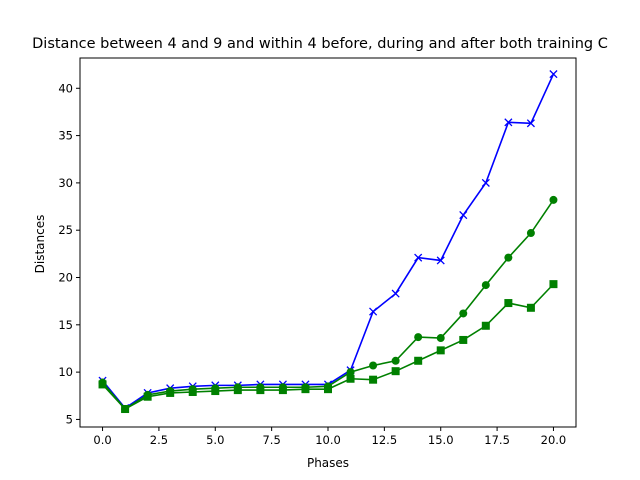  I want to click on y-tick-label: 5, so click(69, 419).